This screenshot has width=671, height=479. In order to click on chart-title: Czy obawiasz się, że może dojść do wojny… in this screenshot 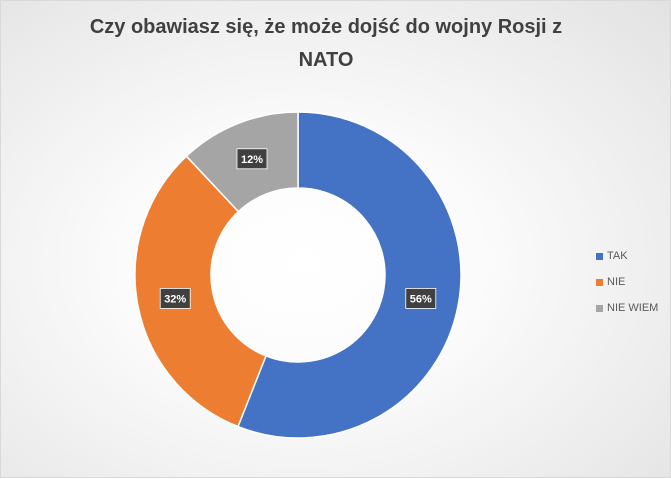, I will do `click(326, 43)`.